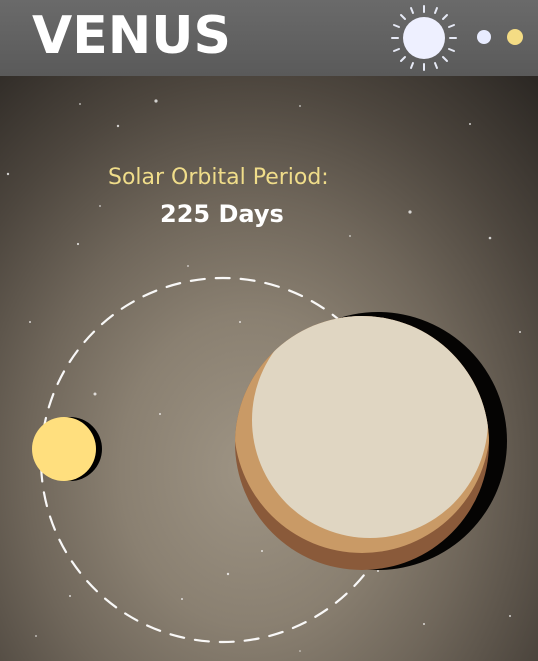 This screenshot has width=538, height=661. What do you see at coordinates (131, 36) in the screenshot?
I see `page-title: VENUS` at bounding box center [131, 36].